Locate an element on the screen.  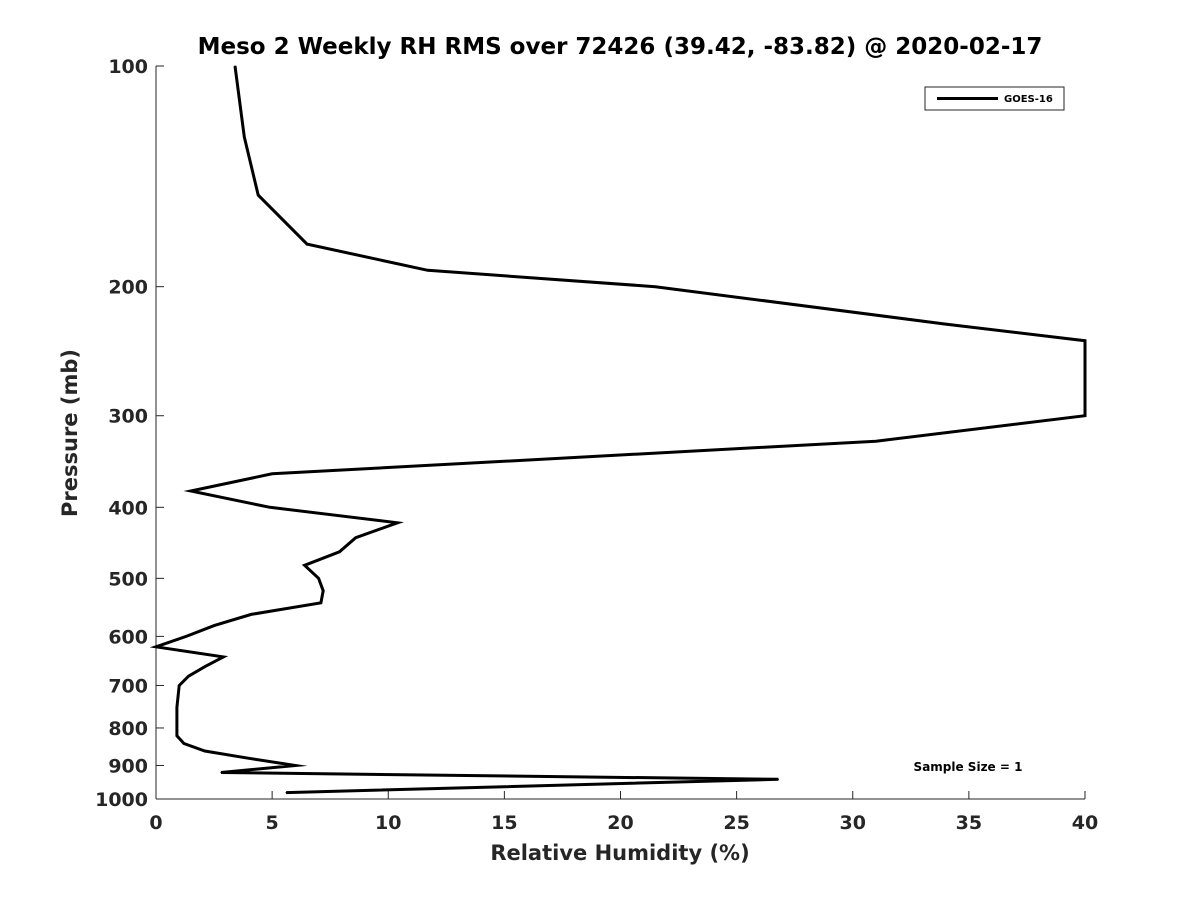
x-tick-label: 15 is located at coordinates (504, 823).